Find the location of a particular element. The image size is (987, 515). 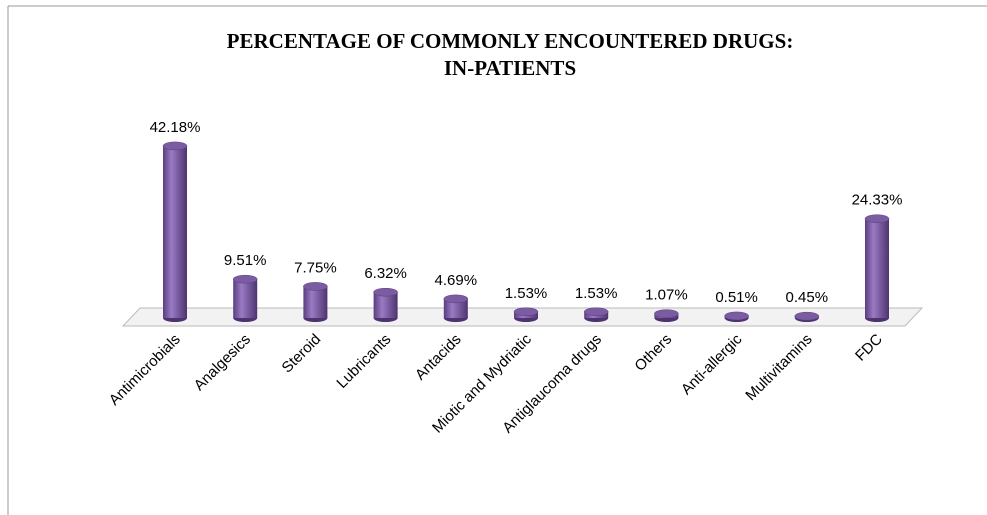

data-label: 4.69% is located at coordinates (456, 280).